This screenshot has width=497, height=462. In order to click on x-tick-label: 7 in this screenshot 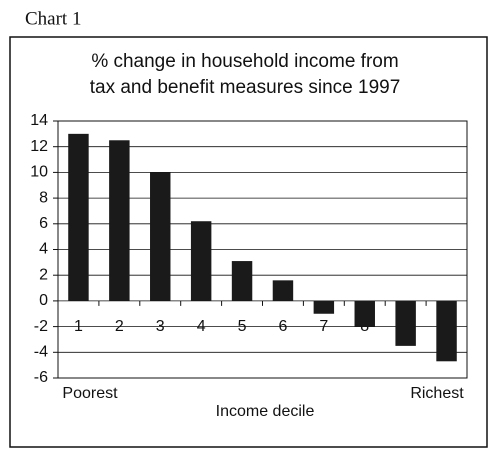, I will do `click(323, 326)`.